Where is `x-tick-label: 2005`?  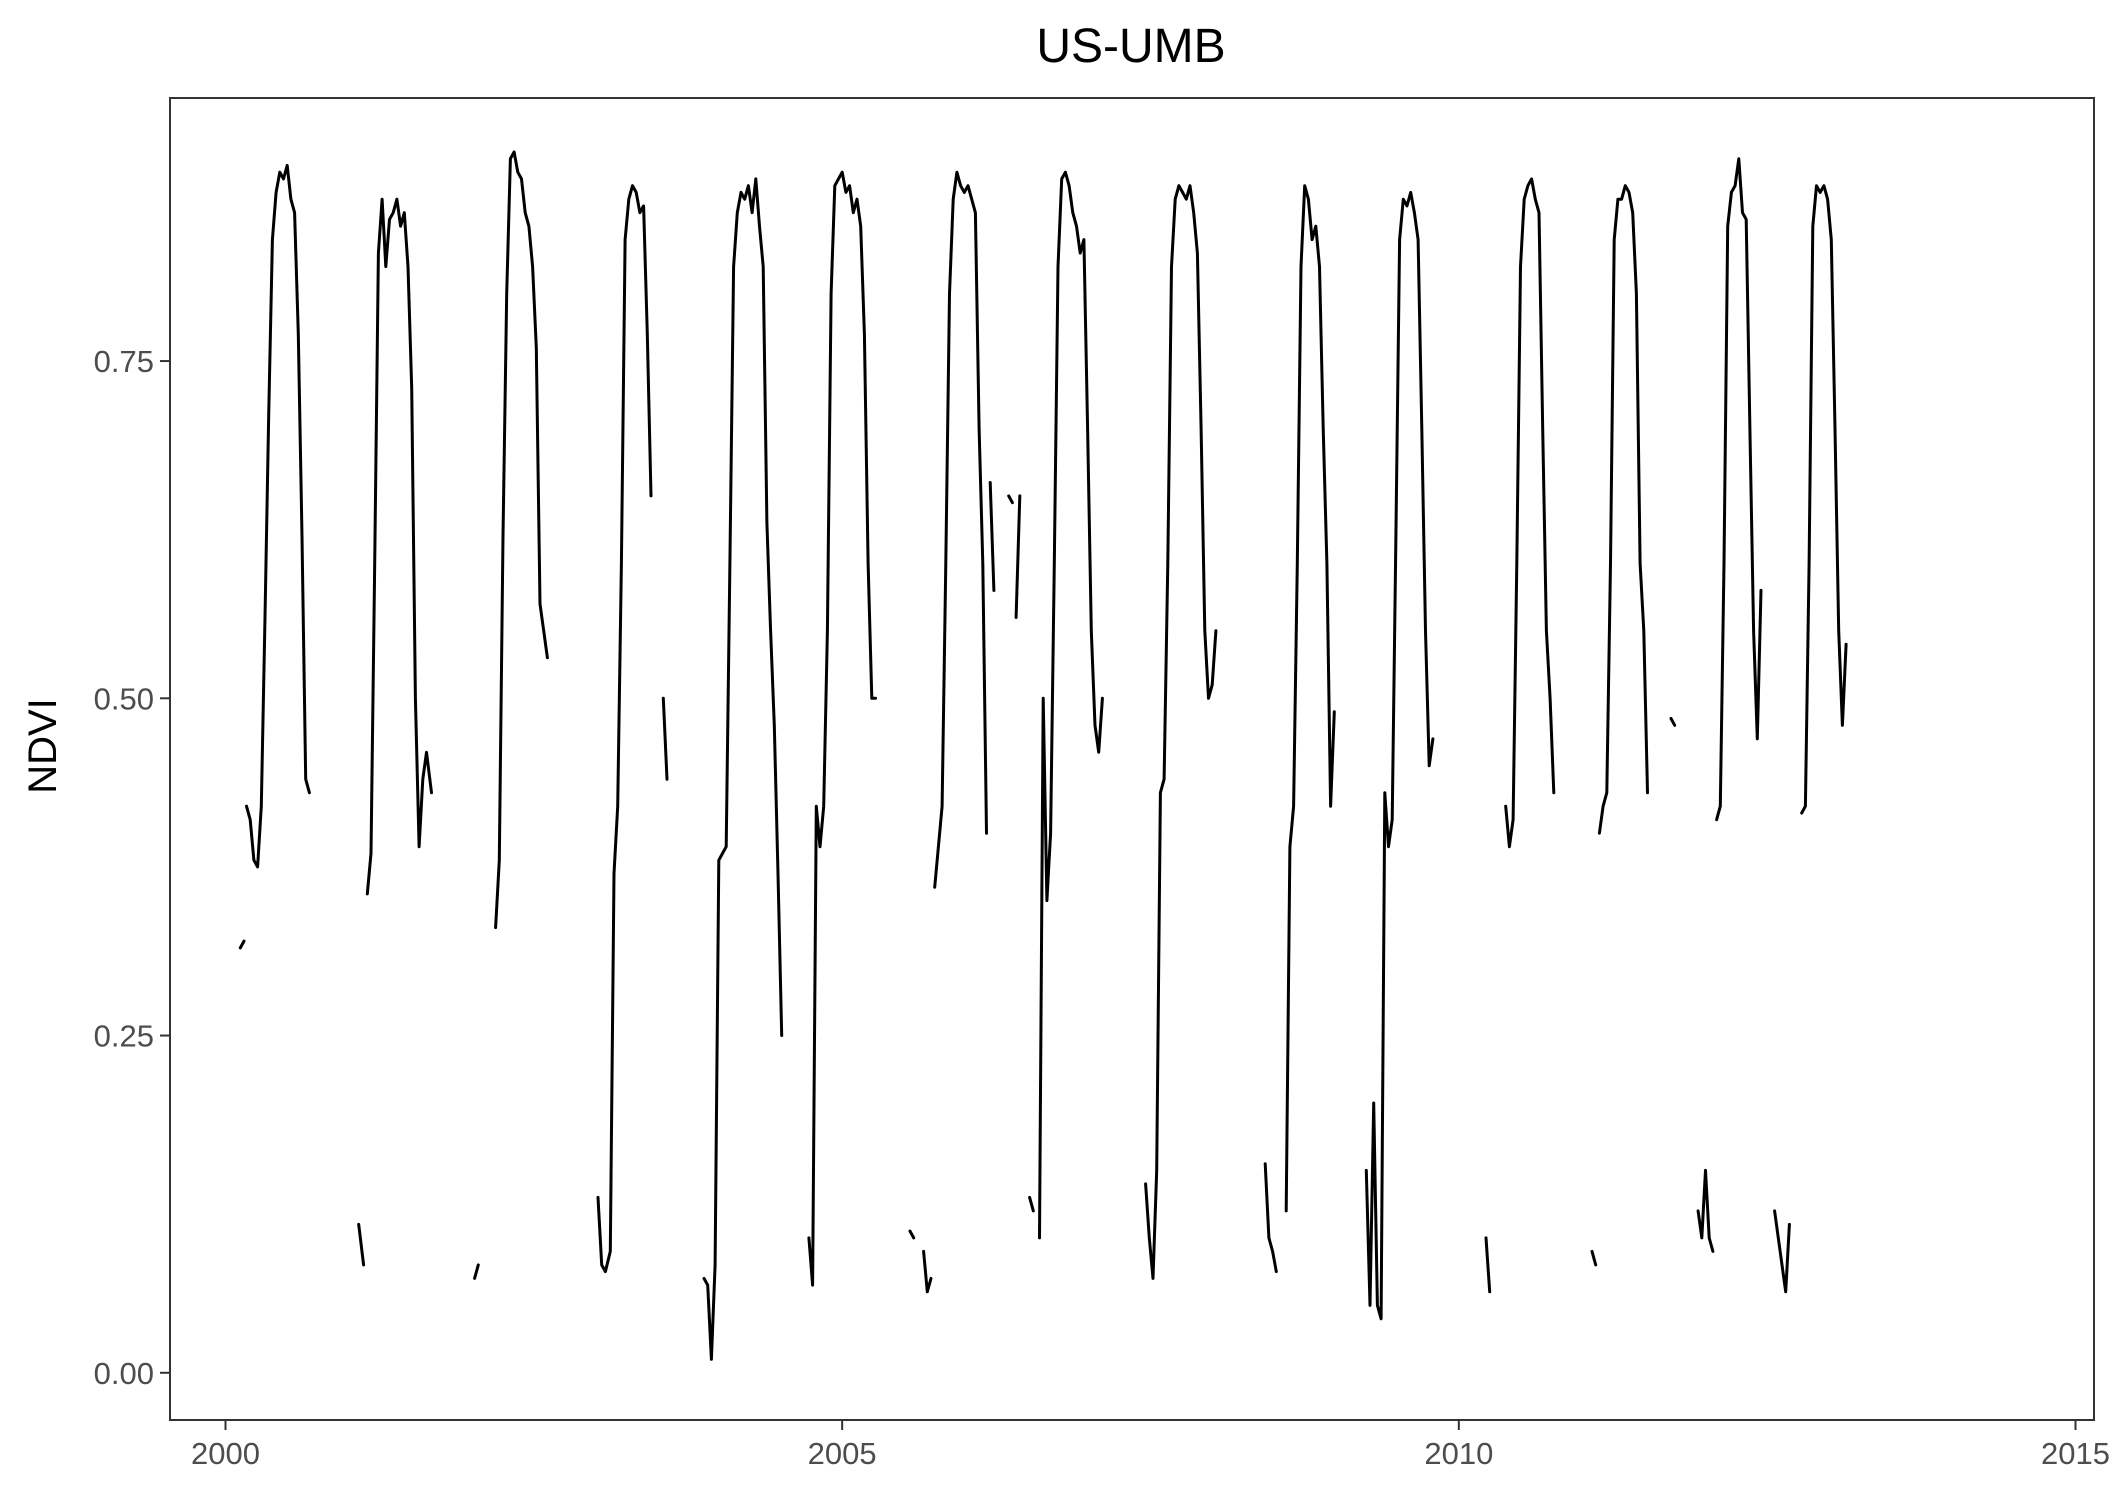 x-tick-label: 2005 is located at coordinates (842, 1453).